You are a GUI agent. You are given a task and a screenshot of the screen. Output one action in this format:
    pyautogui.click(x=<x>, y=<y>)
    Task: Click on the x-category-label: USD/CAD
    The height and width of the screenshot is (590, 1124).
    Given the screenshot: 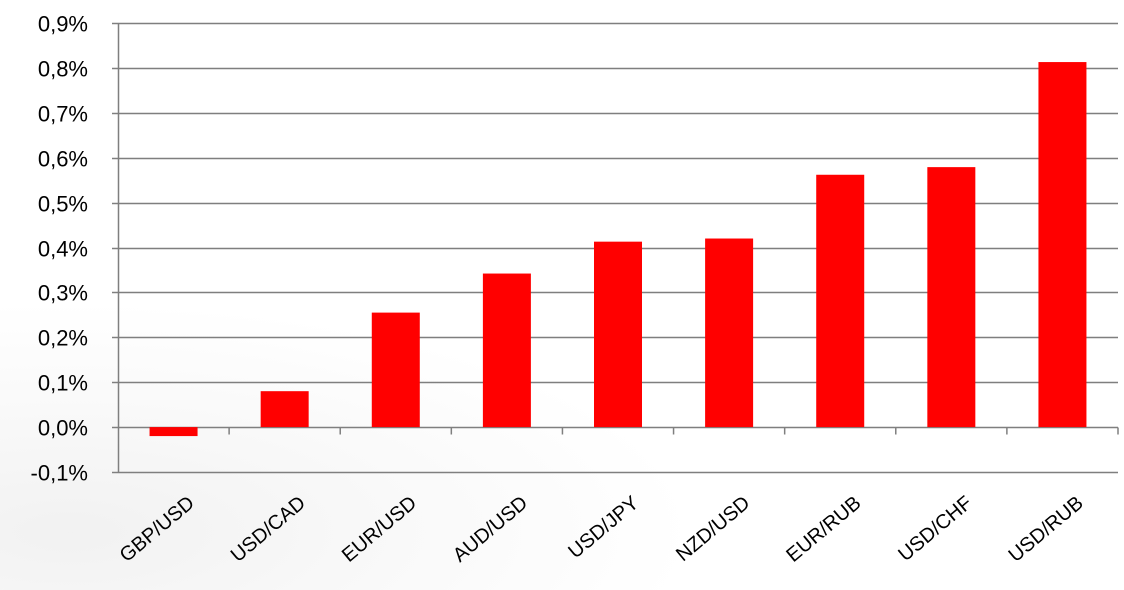 What is the action you would take?
    pyautogui.click(x=268, y=529)
    